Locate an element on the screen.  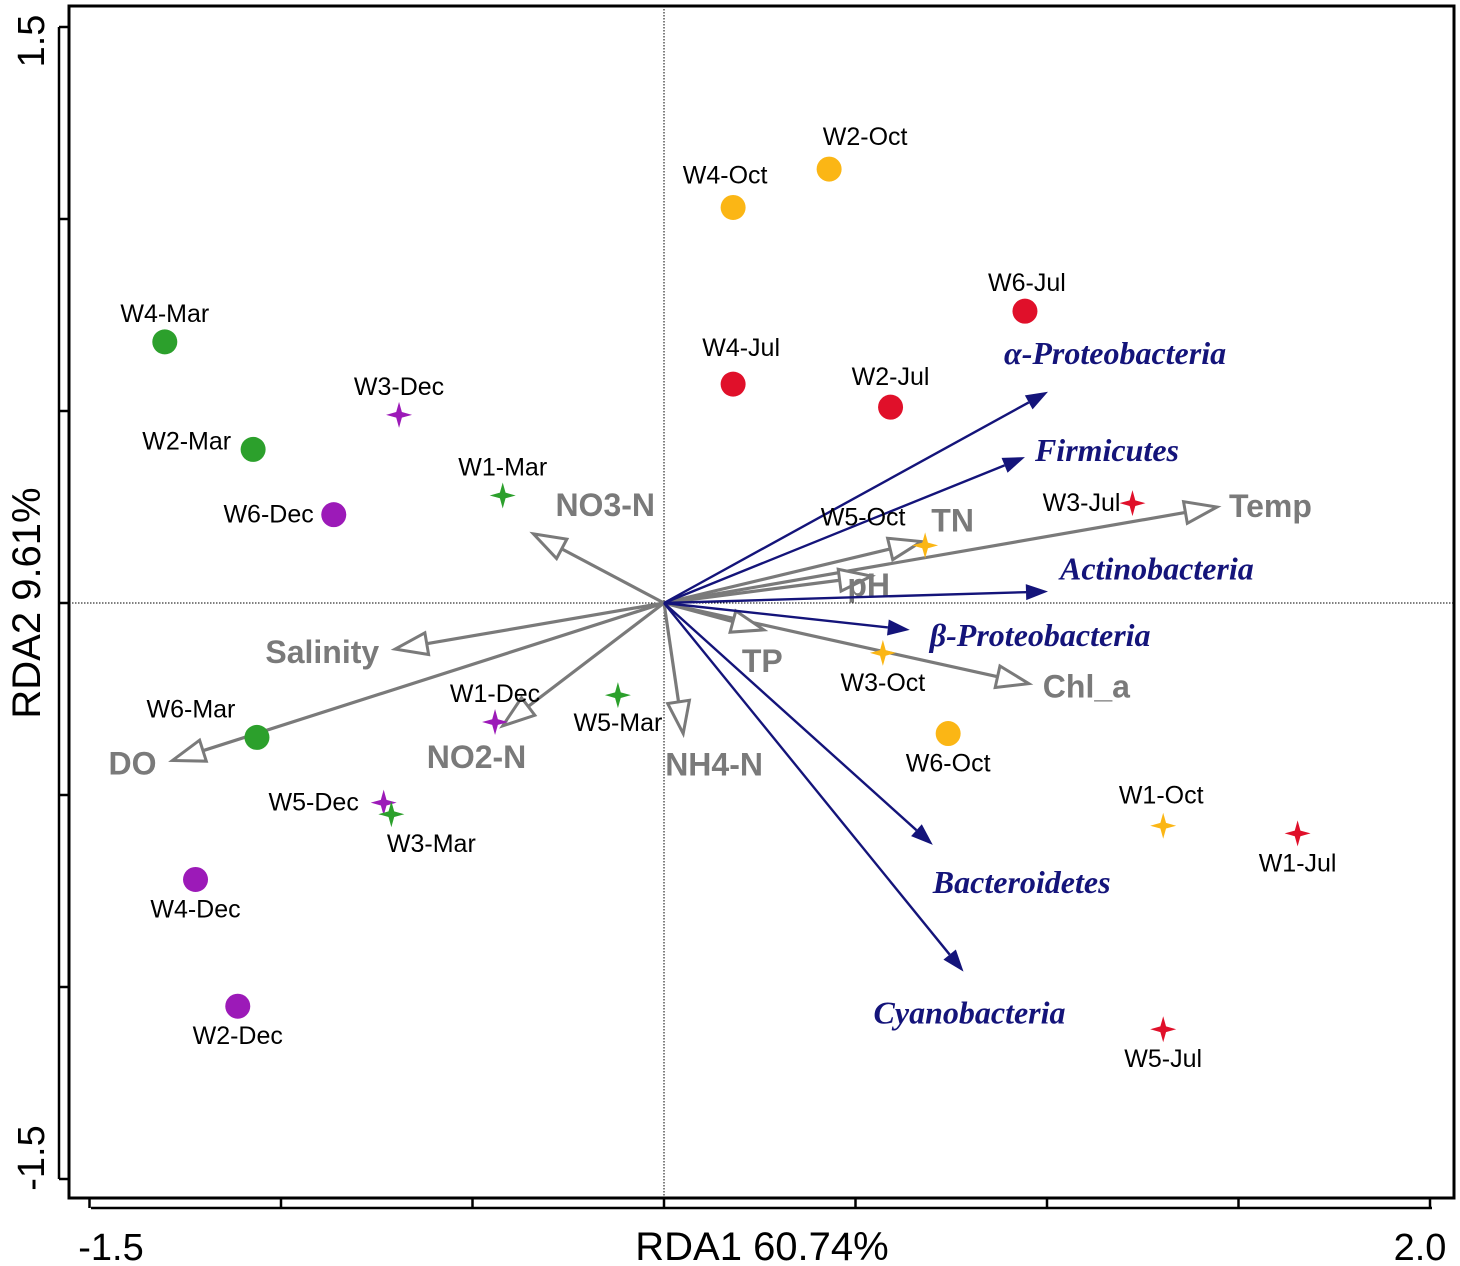
sample-label-w1-mar: W1-Mar is located at coordinates (502, 467).